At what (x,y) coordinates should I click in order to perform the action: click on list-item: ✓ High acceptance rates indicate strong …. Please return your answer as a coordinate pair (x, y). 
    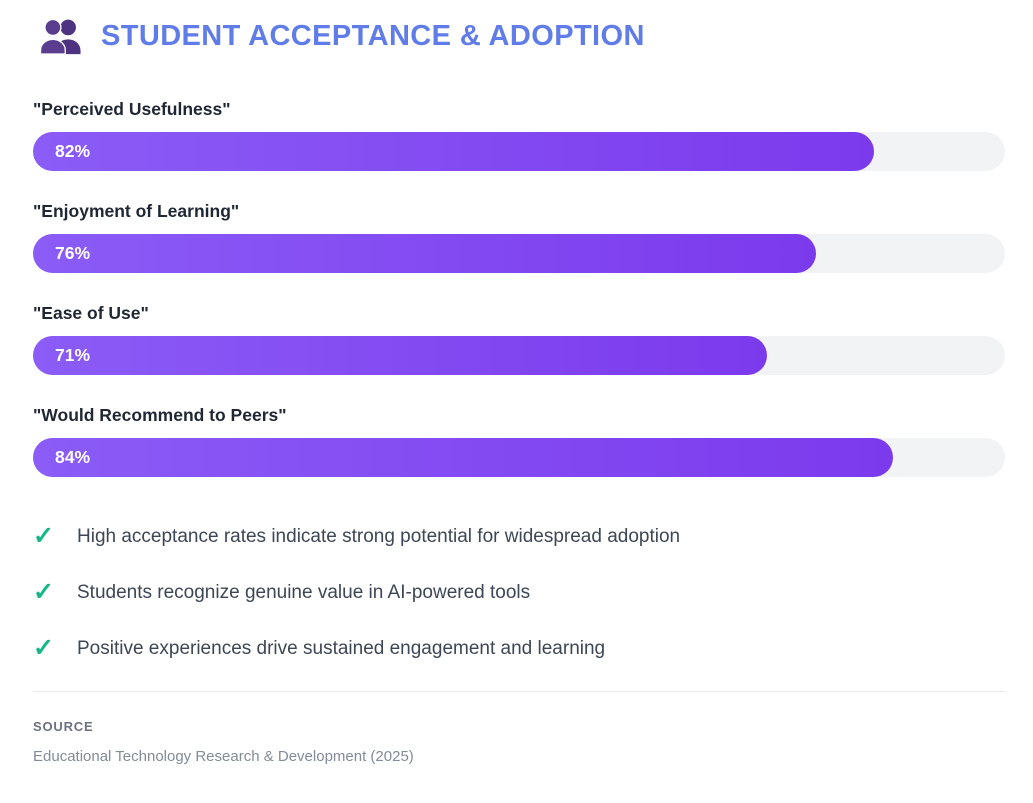
    Looking at the image, I should click on (519, 536).